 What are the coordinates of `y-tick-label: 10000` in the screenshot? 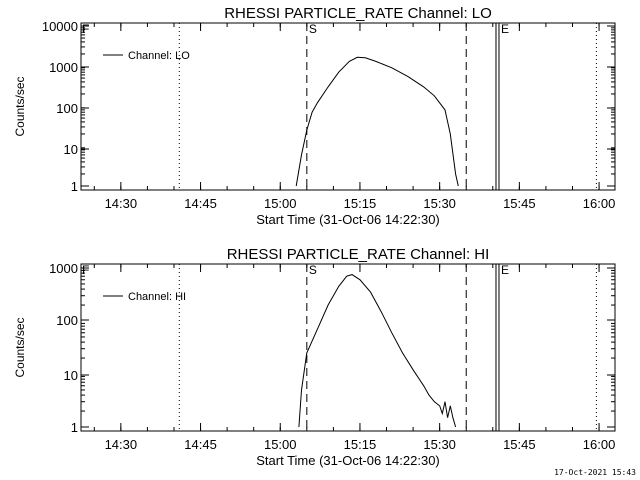 It's located at (60, 26).